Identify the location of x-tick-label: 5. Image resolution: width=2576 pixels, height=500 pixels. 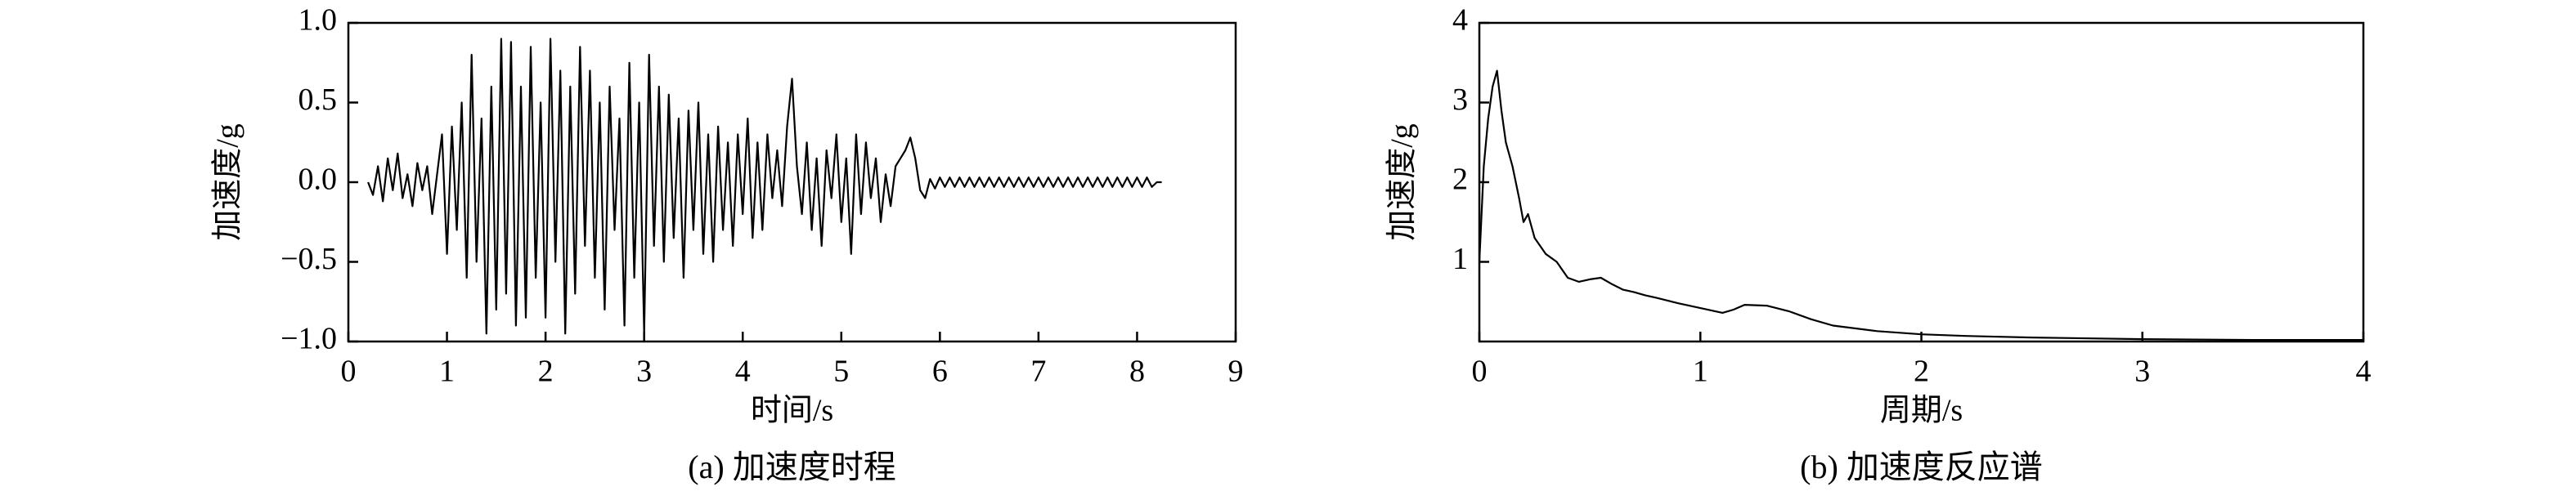
(841, 372).